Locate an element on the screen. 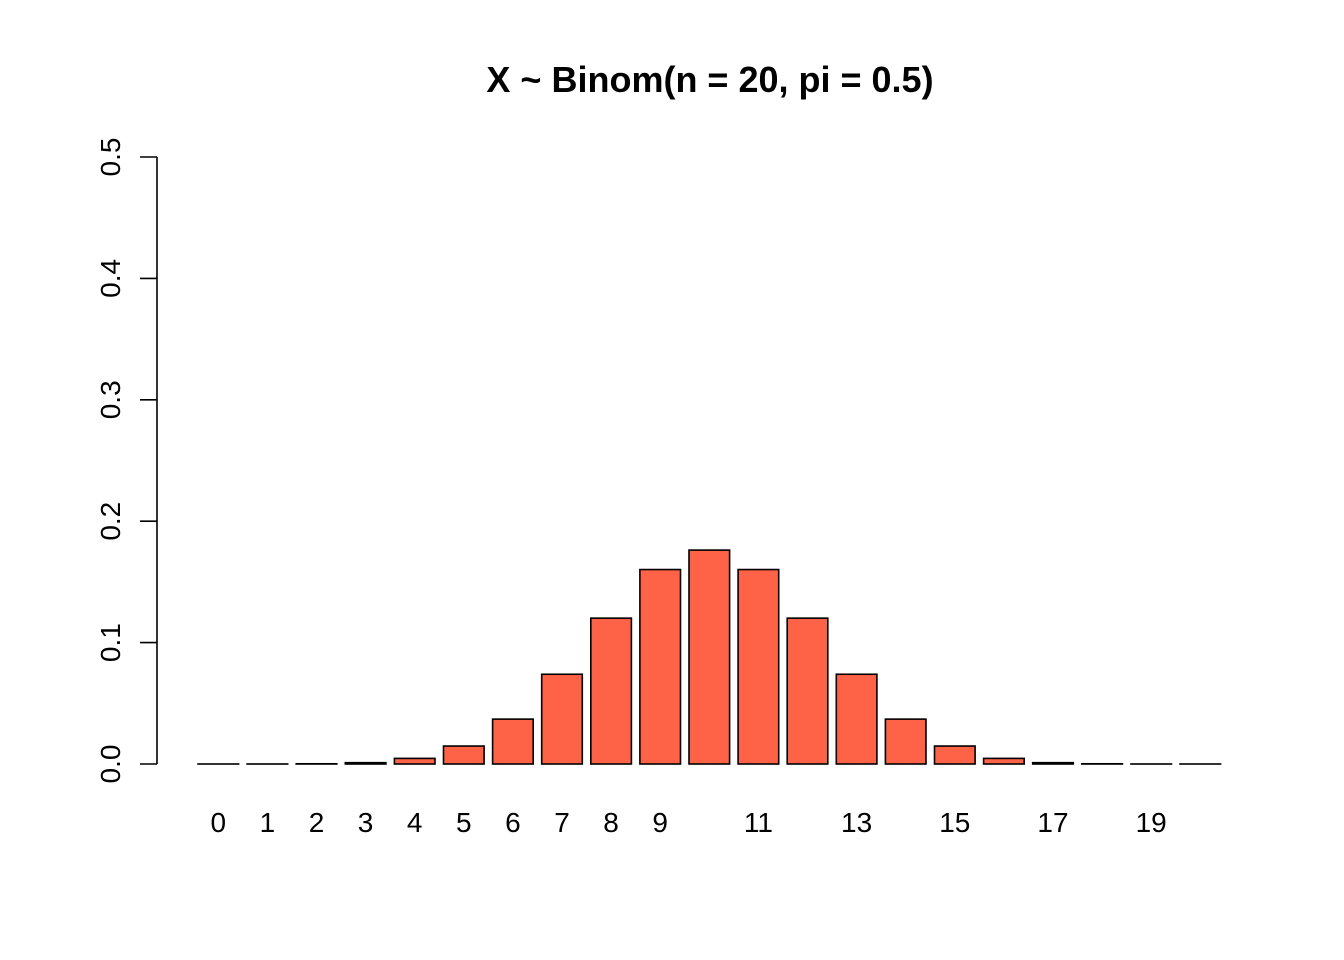  x-tick-label: 15 is located at coordinates (954, 822).